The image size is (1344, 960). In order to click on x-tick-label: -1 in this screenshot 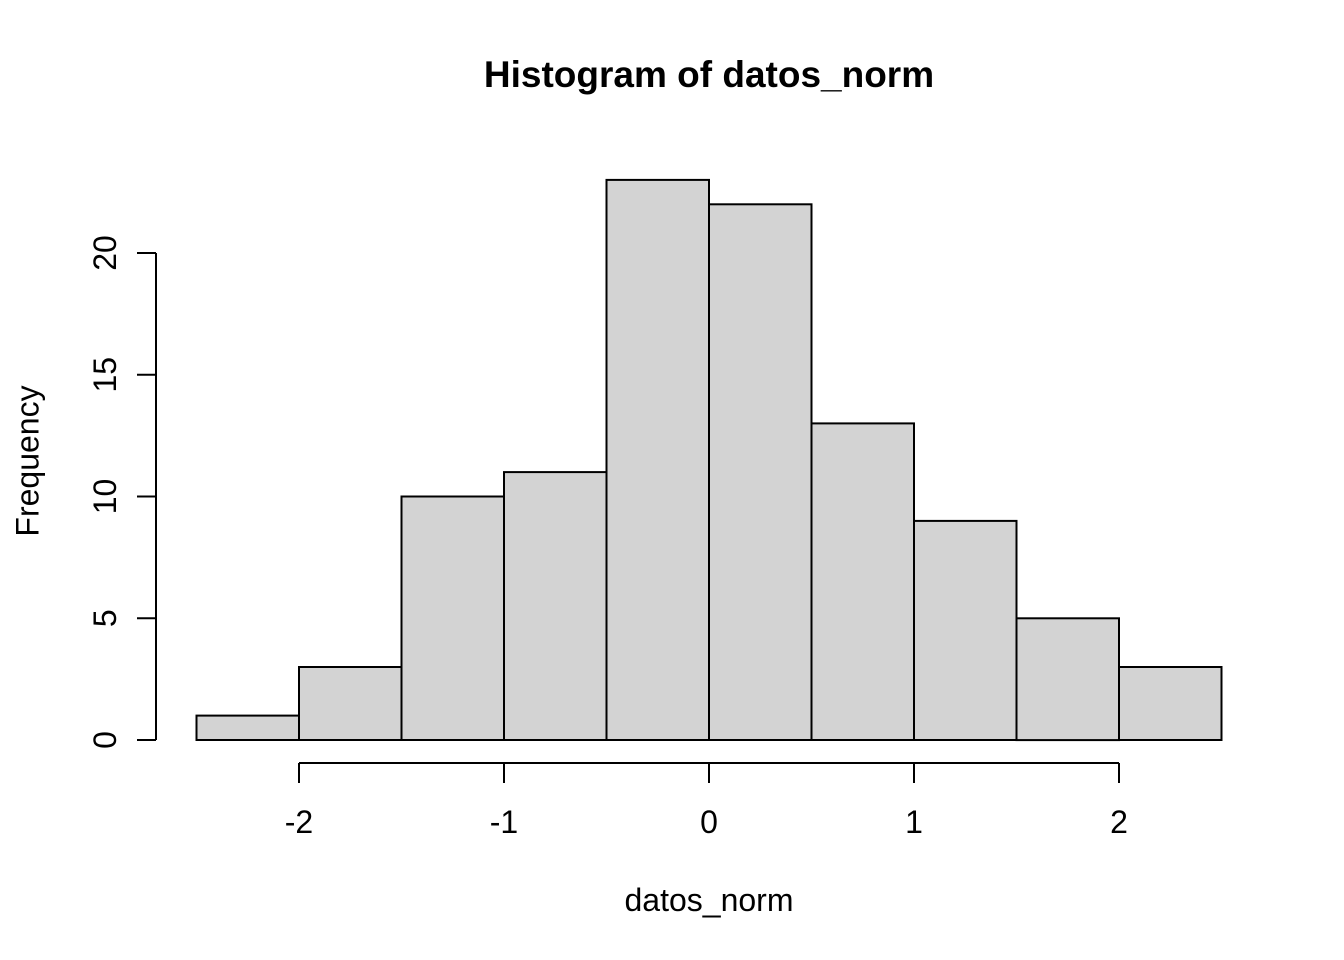, I will do `click(504, 822)`.